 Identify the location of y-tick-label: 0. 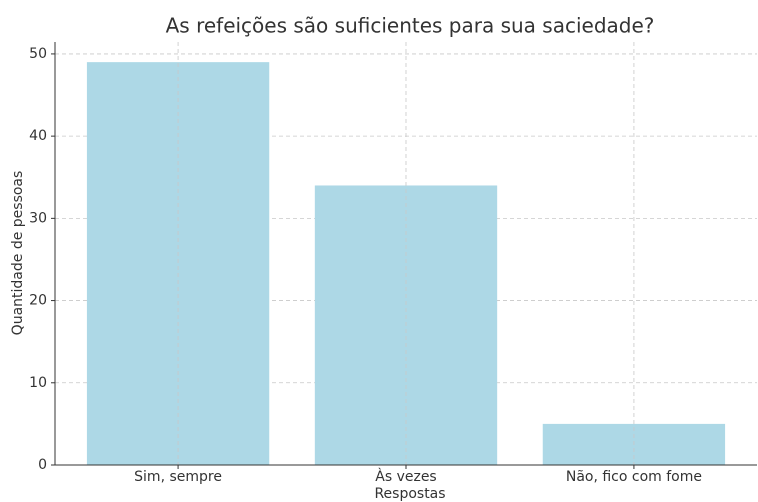
(42, 465).